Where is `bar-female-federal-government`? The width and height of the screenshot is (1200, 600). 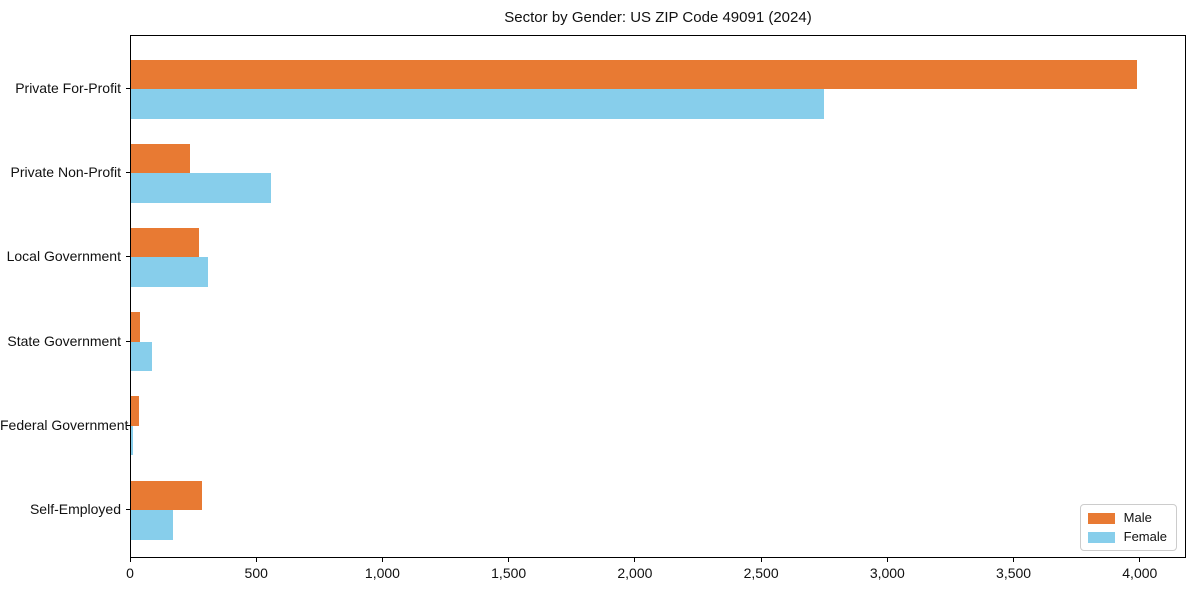 bar-female-federal-government is located at coordinates (132, 440).